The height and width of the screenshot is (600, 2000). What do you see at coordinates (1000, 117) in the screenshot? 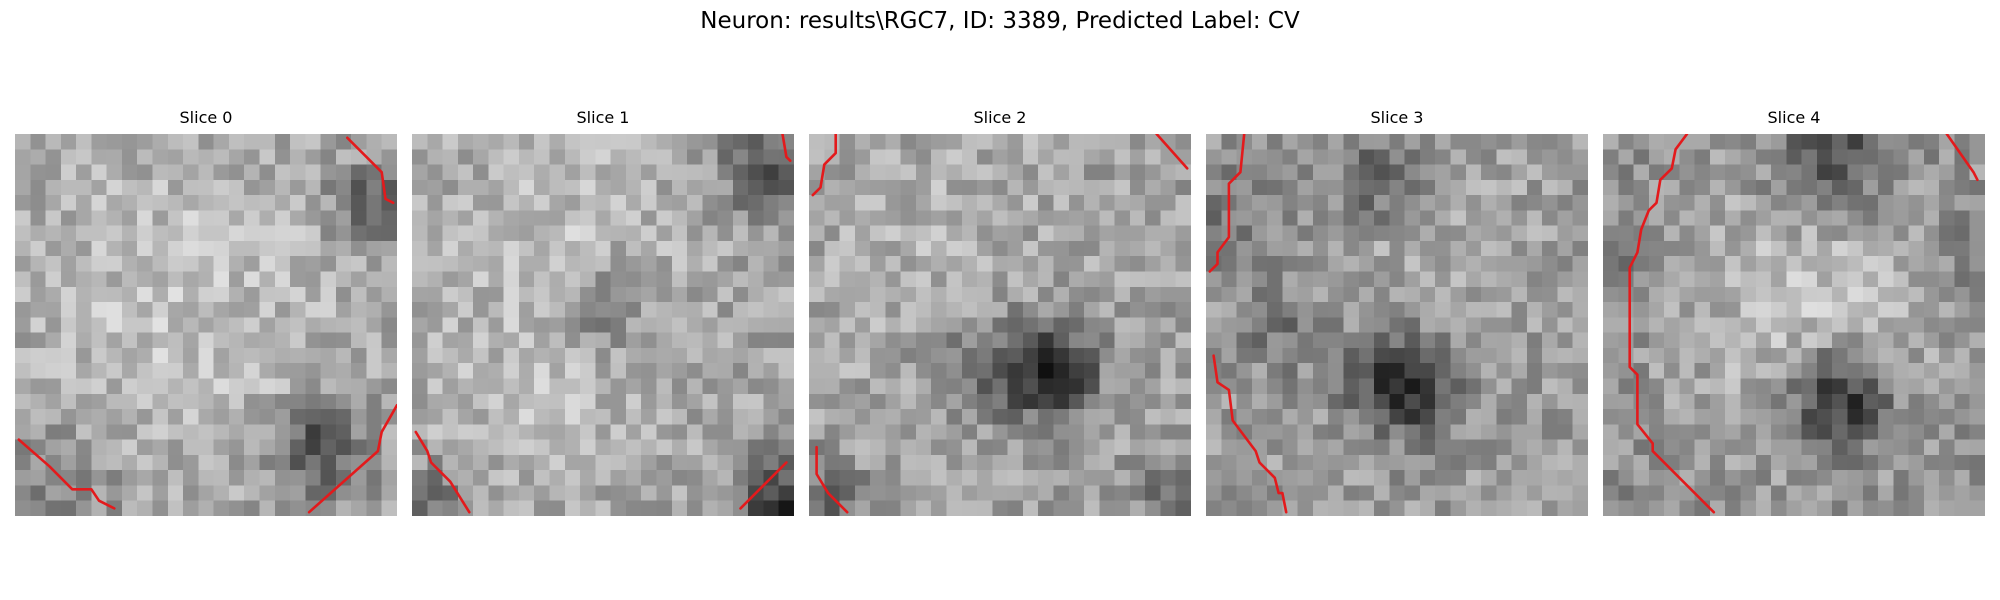
I see `slice-title: Slice 2` at bounding box center [1000, 117].